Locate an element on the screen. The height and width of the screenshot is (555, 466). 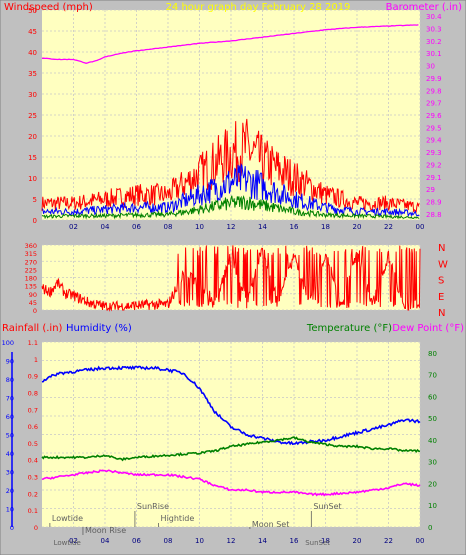
compass-label: E is located at coordinates (441, 297).